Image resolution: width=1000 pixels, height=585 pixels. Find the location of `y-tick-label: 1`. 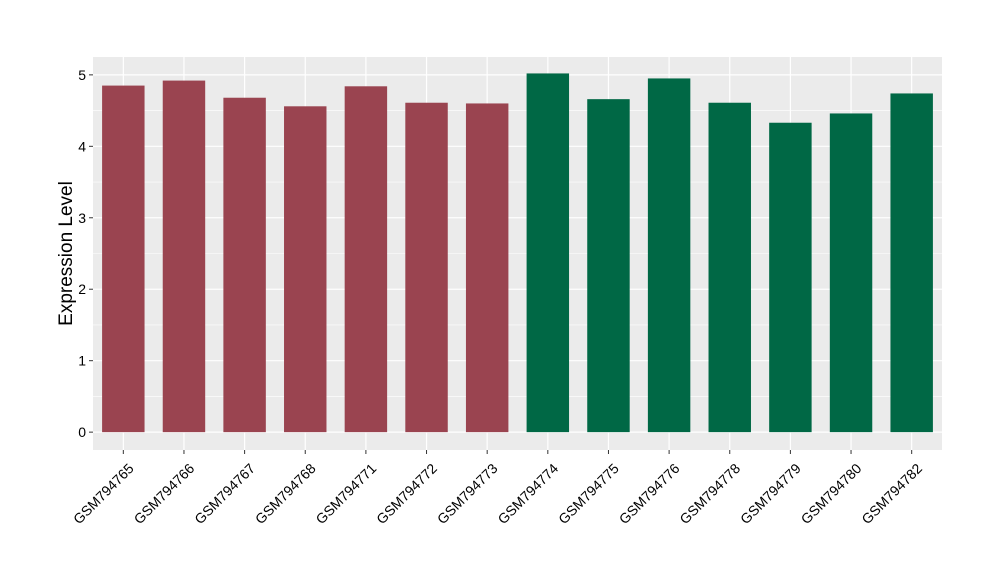

y-tick-label: 1 is located at coordinates (82, 361).